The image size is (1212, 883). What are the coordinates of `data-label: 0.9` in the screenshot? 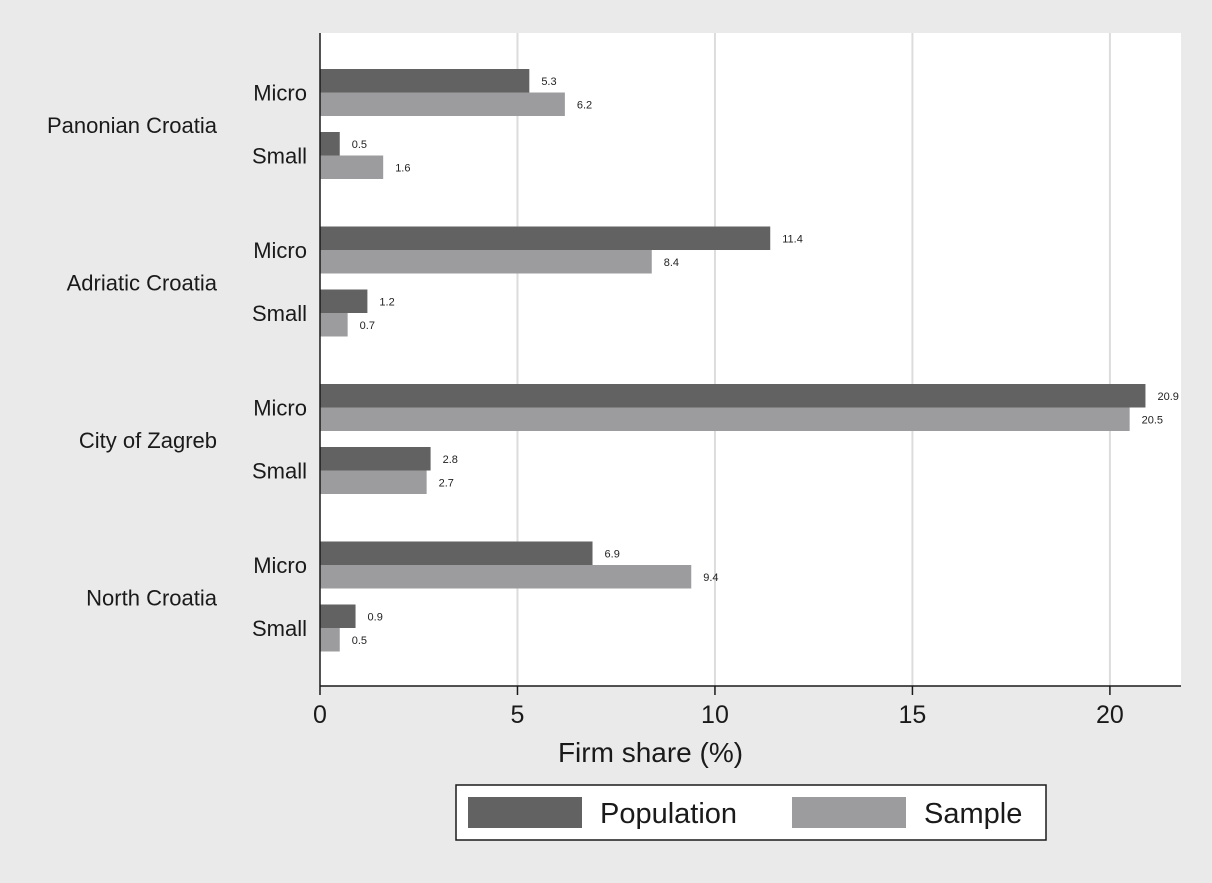 It's located at (375, 617).